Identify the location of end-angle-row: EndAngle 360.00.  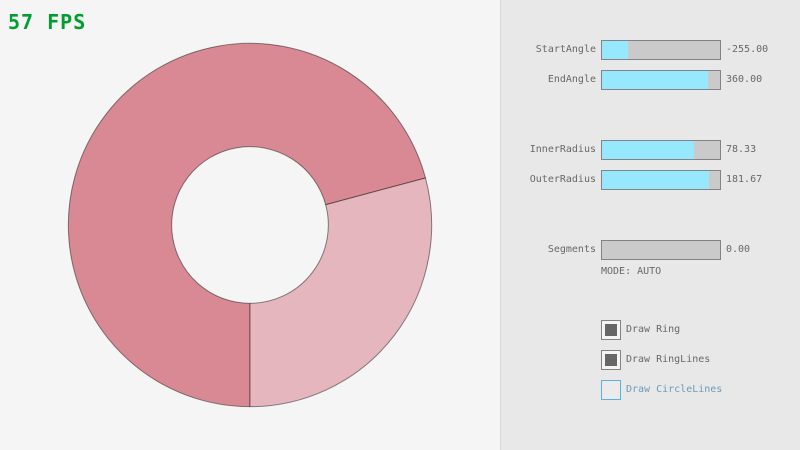
(650, 80).